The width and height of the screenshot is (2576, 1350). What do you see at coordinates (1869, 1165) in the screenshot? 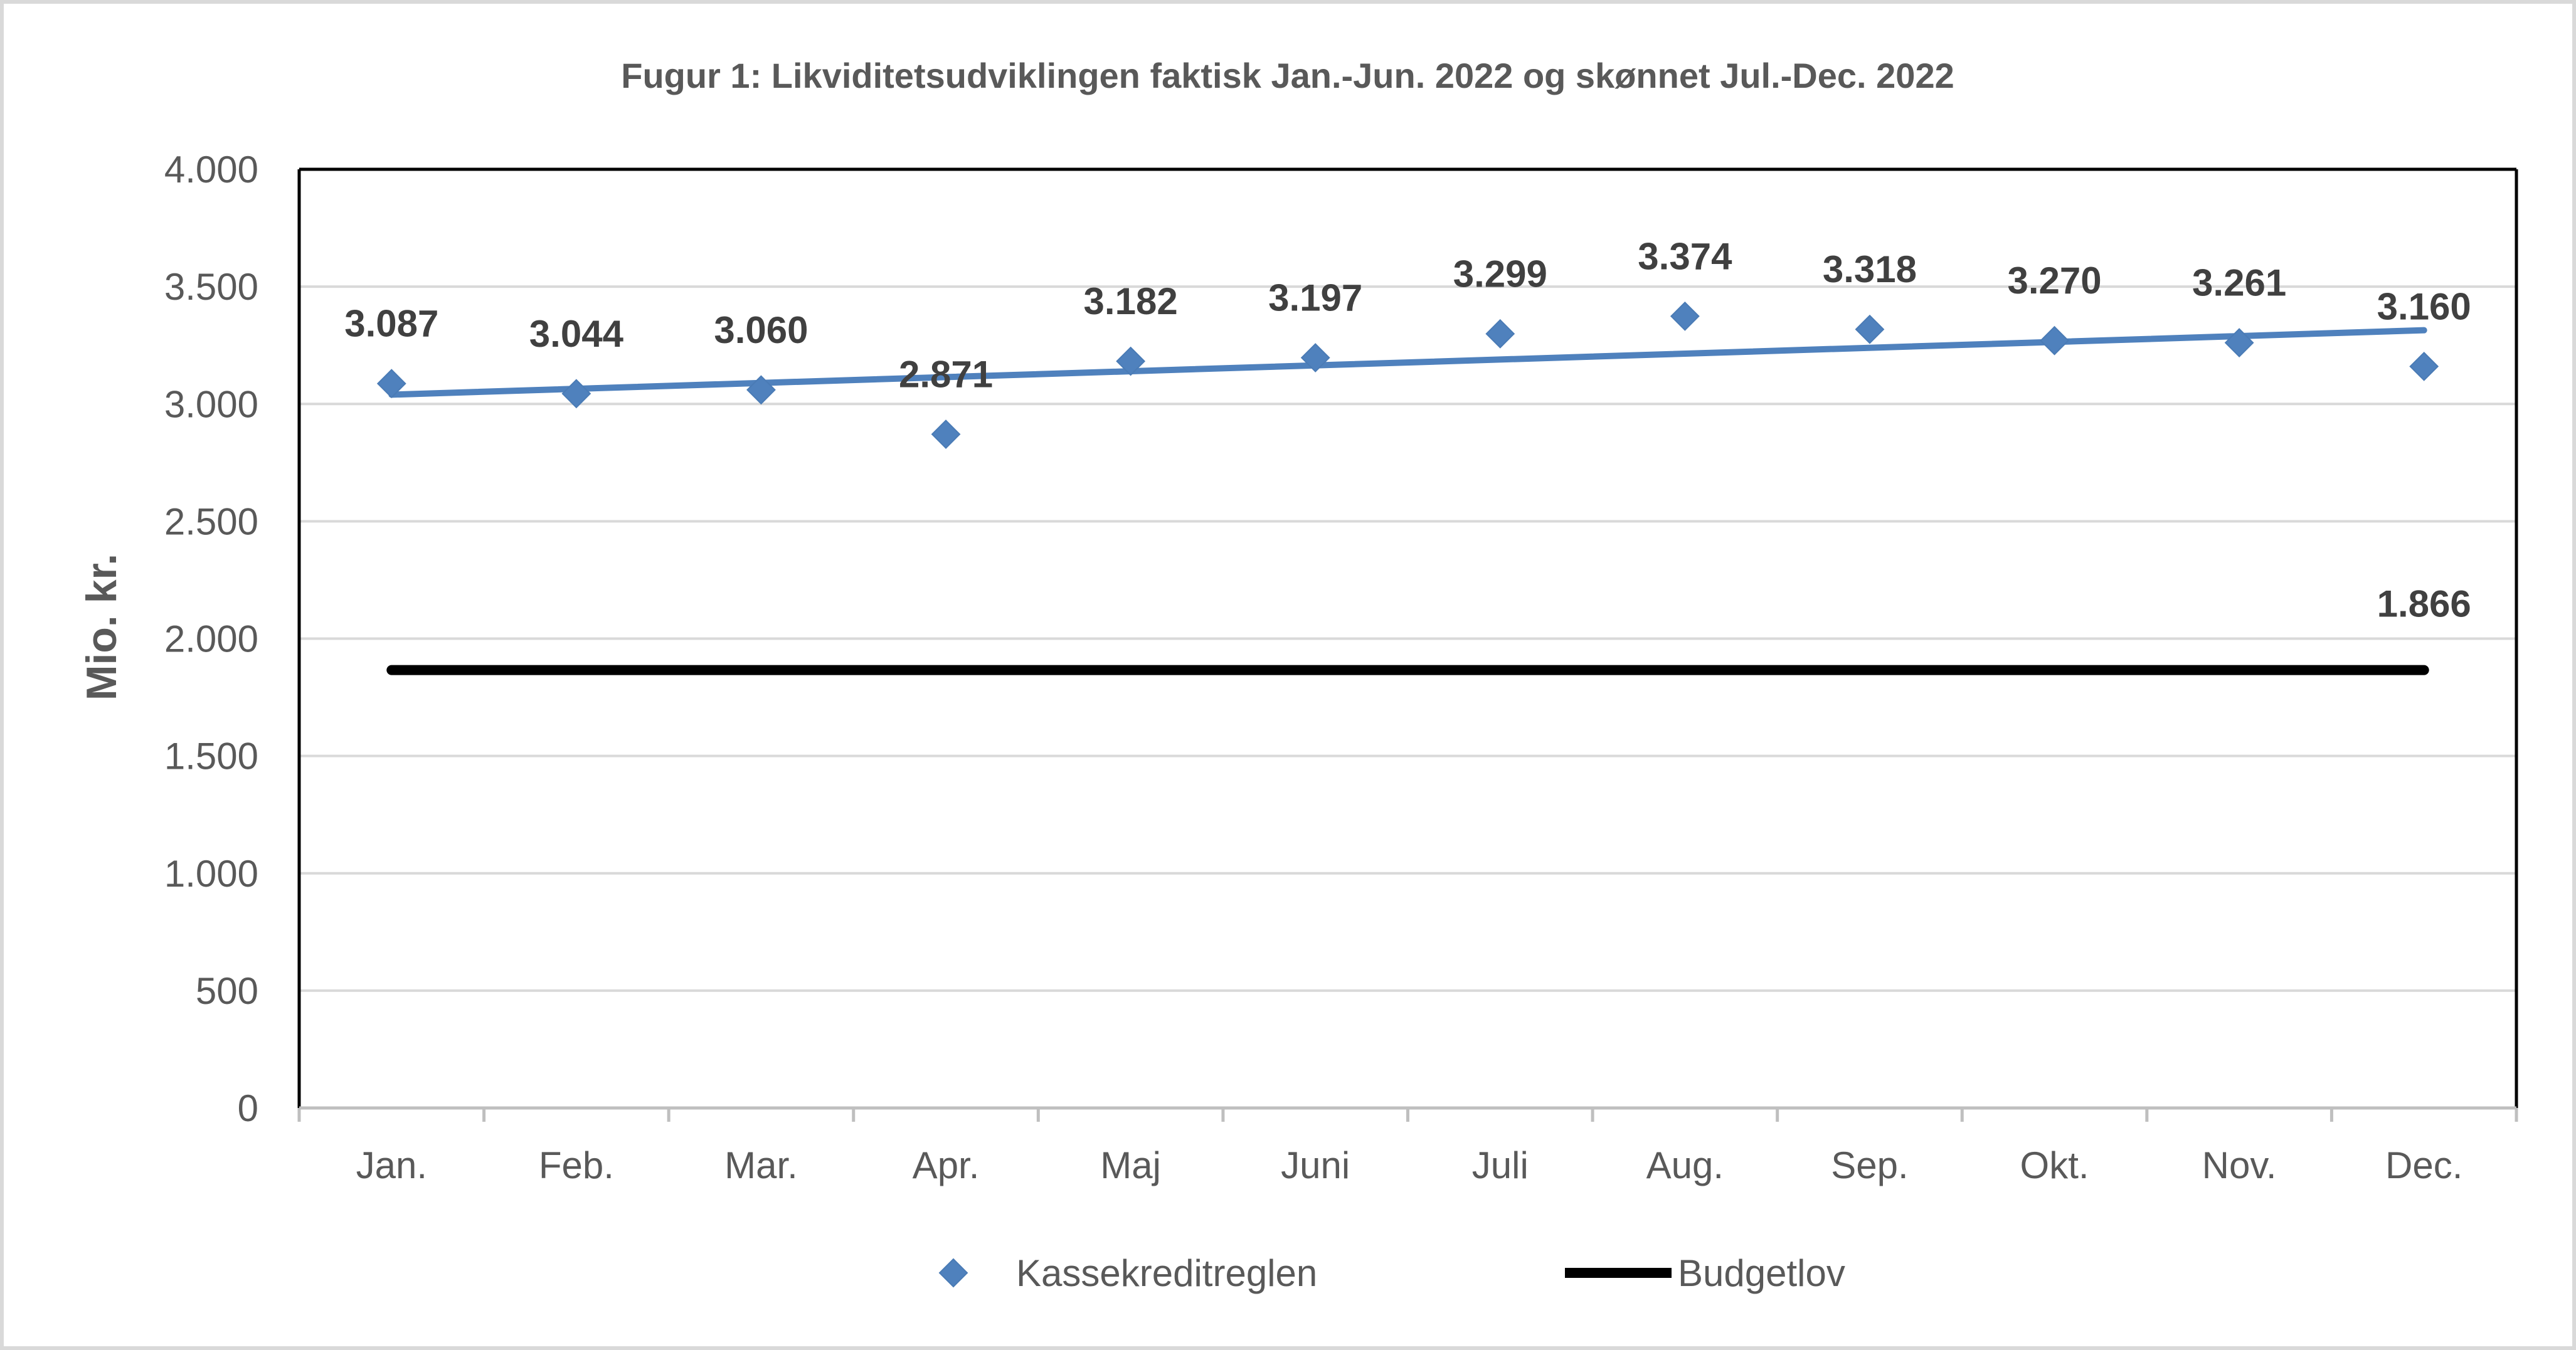
I see `x-tick-label: Sep.` at bounding box center [1869, 1165].